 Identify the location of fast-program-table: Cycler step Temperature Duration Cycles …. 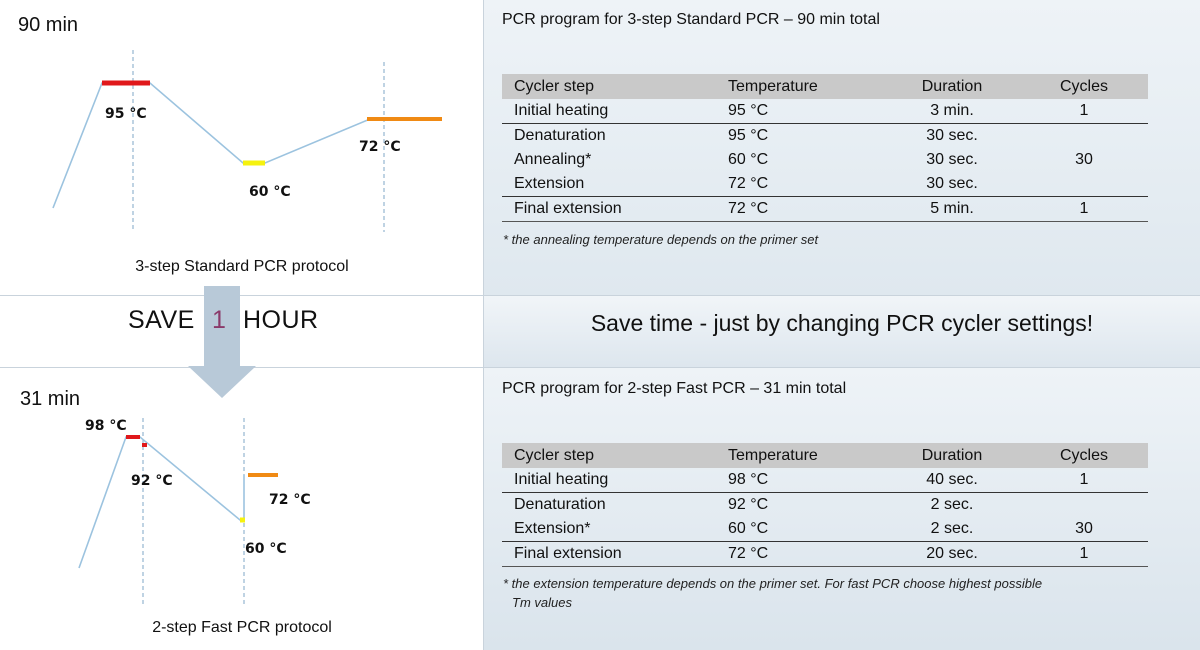
(825, 505).